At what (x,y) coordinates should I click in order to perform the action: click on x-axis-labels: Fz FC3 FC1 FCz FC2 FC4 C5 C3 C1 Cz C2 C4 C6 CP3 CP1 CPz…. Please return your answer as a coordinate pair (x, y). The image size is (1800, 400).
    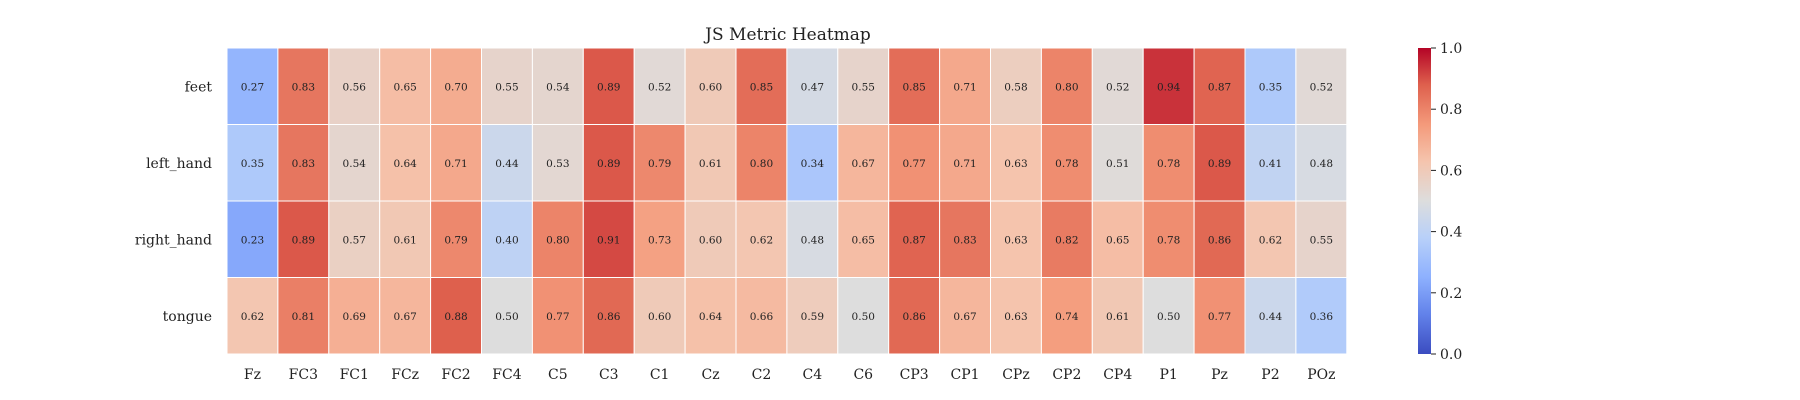
    Looking at the image, I should click on (790, 375).